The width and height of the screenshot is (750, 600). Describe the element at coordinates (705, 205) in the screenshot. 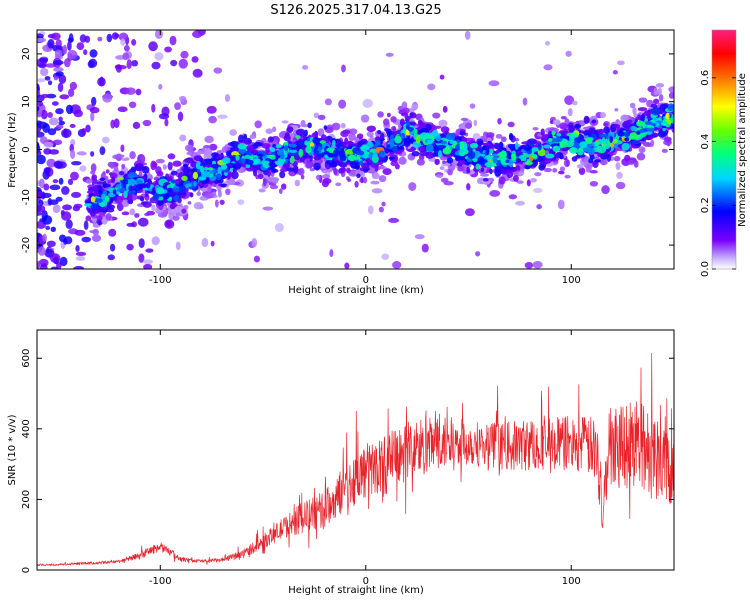

I see `colorbar-tick-label: 0.2` at that location.